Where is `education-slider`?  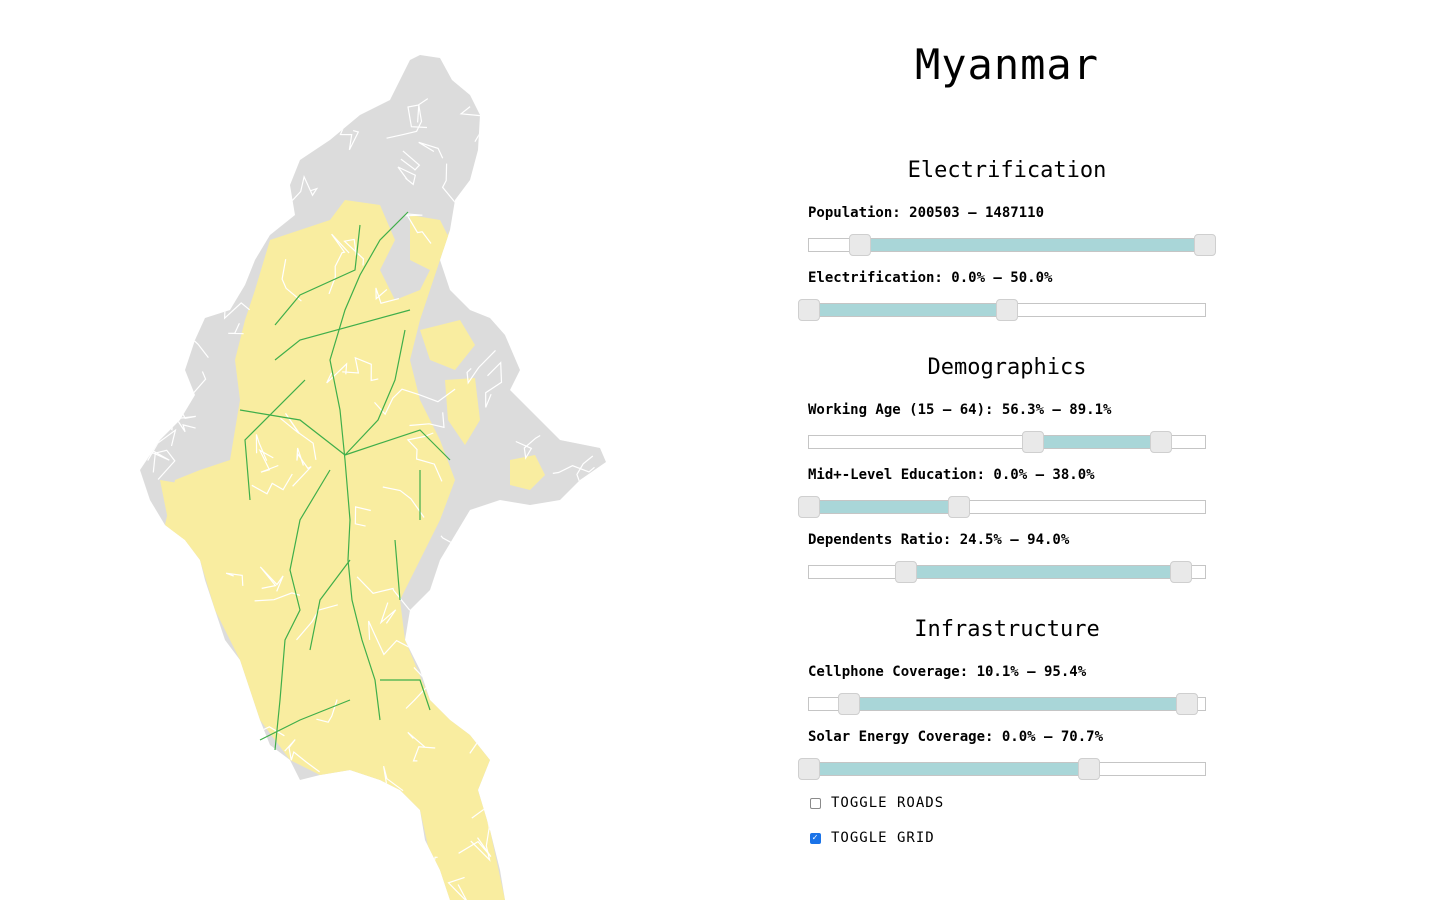
education-slider is located at coordinates (1002, 507).